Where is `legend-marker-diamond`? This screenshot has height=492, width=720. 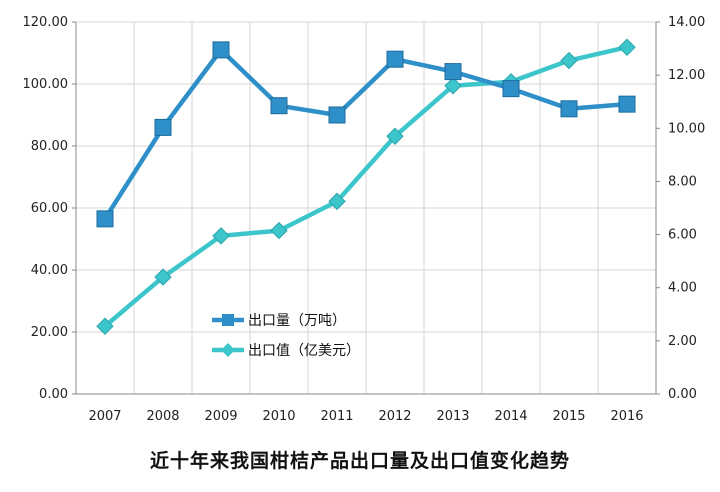 legend-marker-diamond is located at coordinates (228, 350).